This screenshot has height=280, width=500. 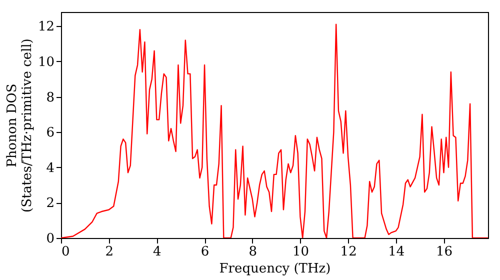 I want to click on y-tick-label: 6, so click(x=50, y=133).